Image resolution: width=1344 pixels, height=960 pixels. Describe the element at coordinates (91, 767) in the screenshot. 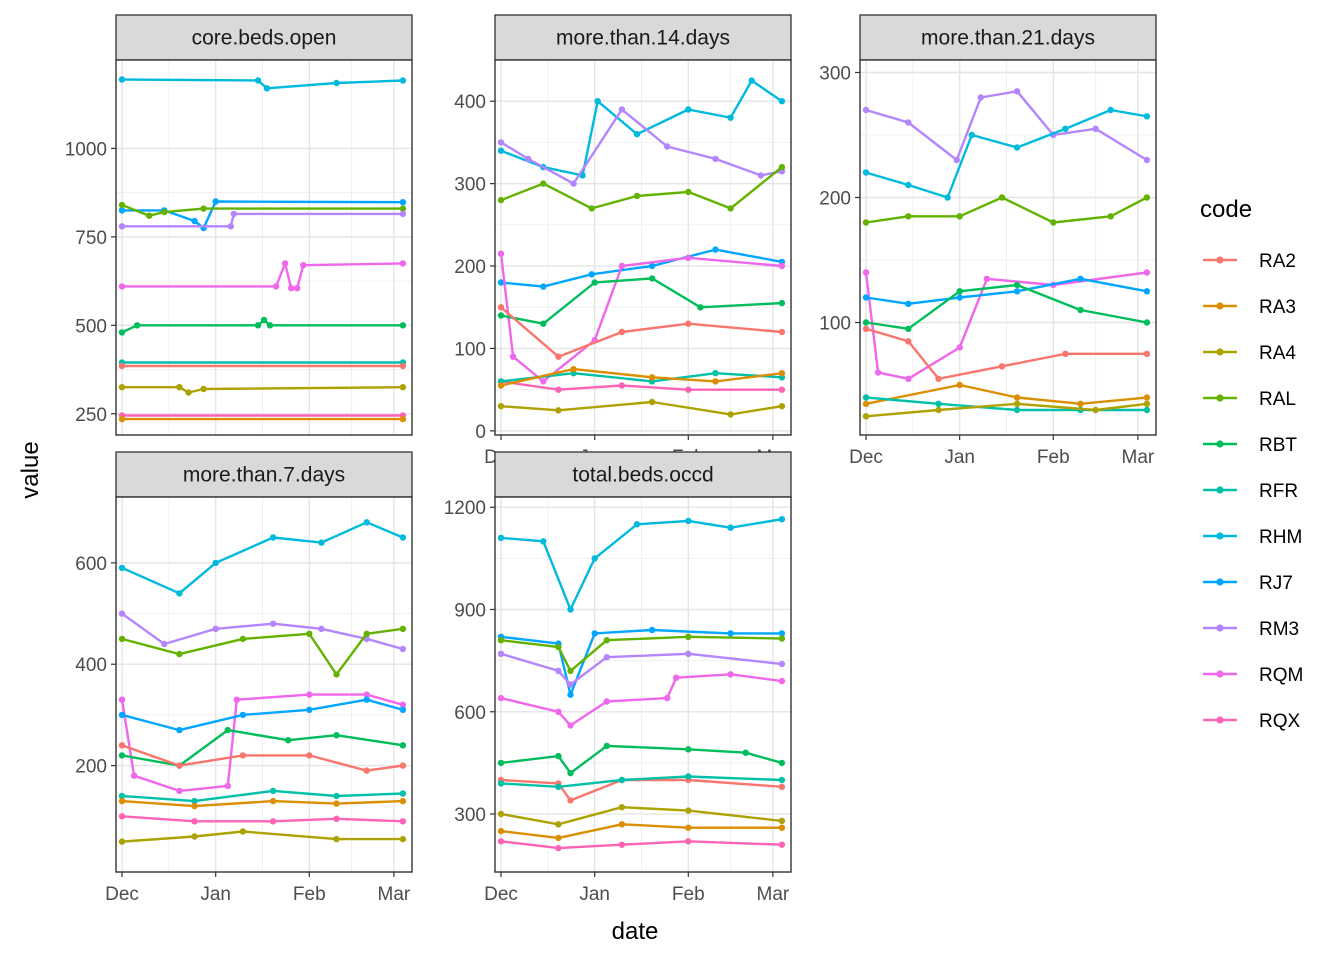

I see `y-tick-label: 200` at that location.